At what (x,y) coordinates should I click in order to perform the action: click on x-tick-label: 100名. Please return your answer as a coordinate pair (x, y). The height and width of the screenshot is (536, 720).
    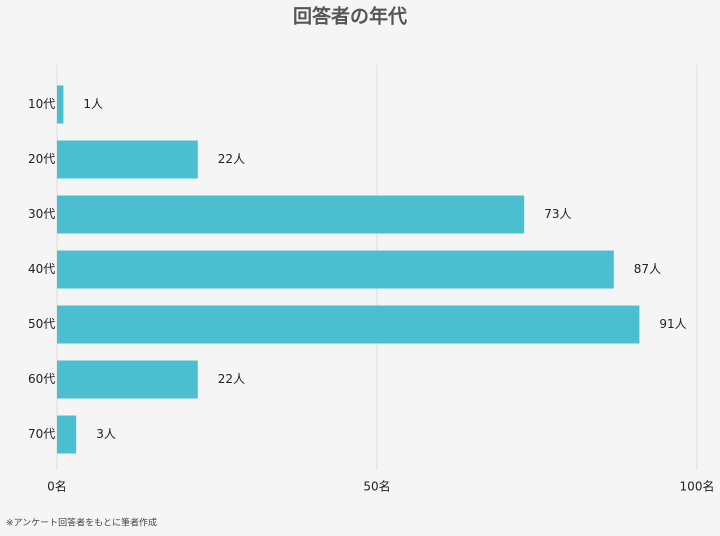
    Looking at the image, I should click on (697, 486).